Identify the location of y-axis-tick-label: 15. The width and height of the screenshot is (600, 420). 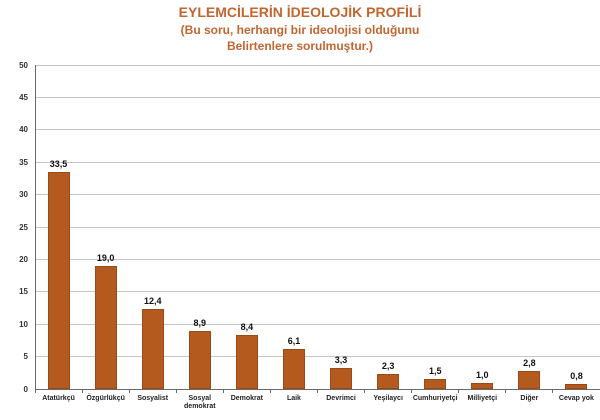
(23, 292).